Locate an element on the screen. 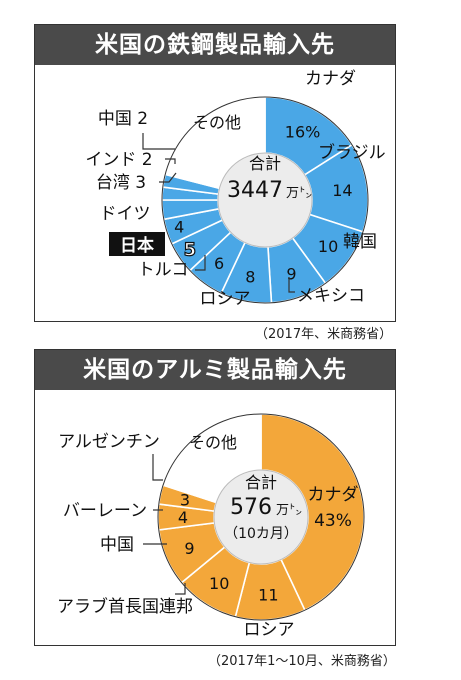 The width and height of the screenshot is (461, 680). aluminum-center-label: 合計 is located at coordinates (261, 482).